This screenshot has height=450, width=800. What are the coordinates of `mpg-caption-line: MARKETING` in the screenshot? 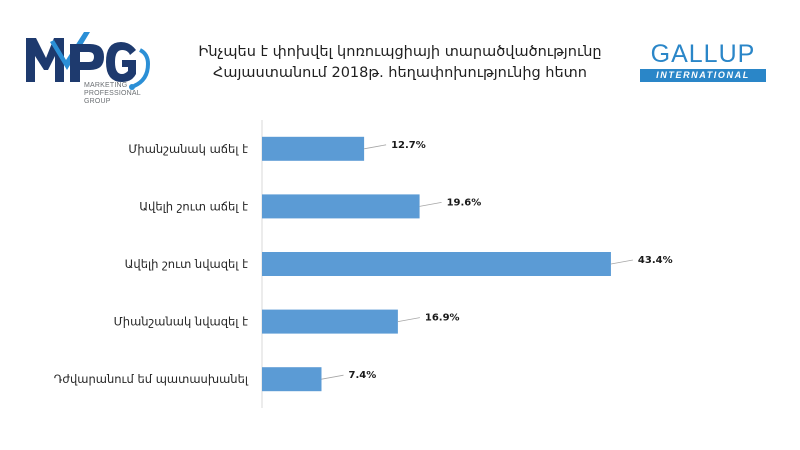 It's located at (106, 85).